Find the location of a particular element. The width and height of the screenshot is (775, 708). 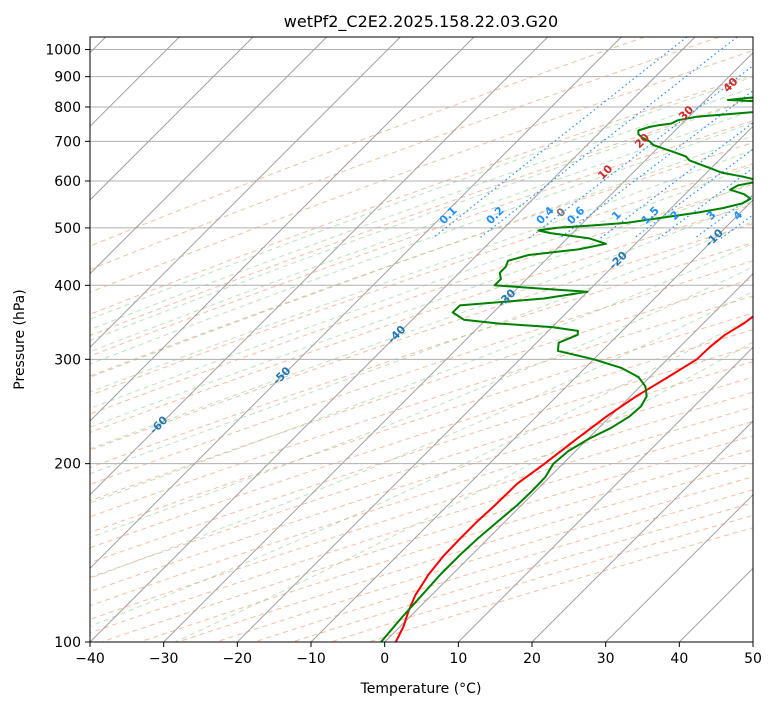

y-tick-label: 400 is located at coordinates (67, 286).